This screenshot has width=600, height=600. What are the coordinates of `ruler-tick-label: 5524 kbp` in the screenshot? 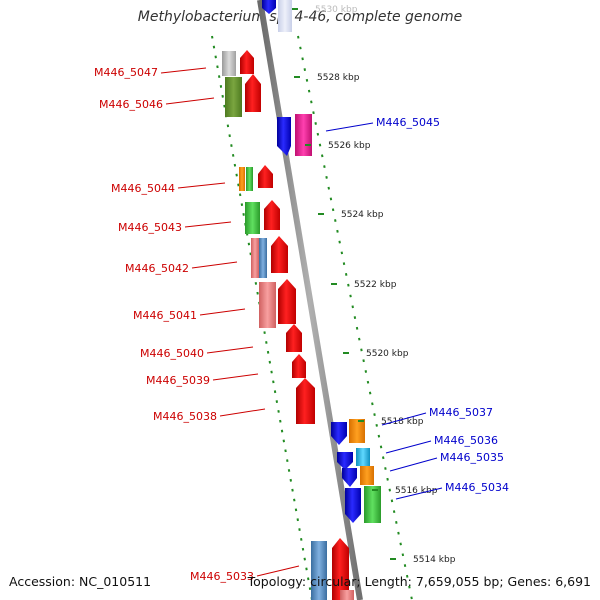 It's located at (362, 215).